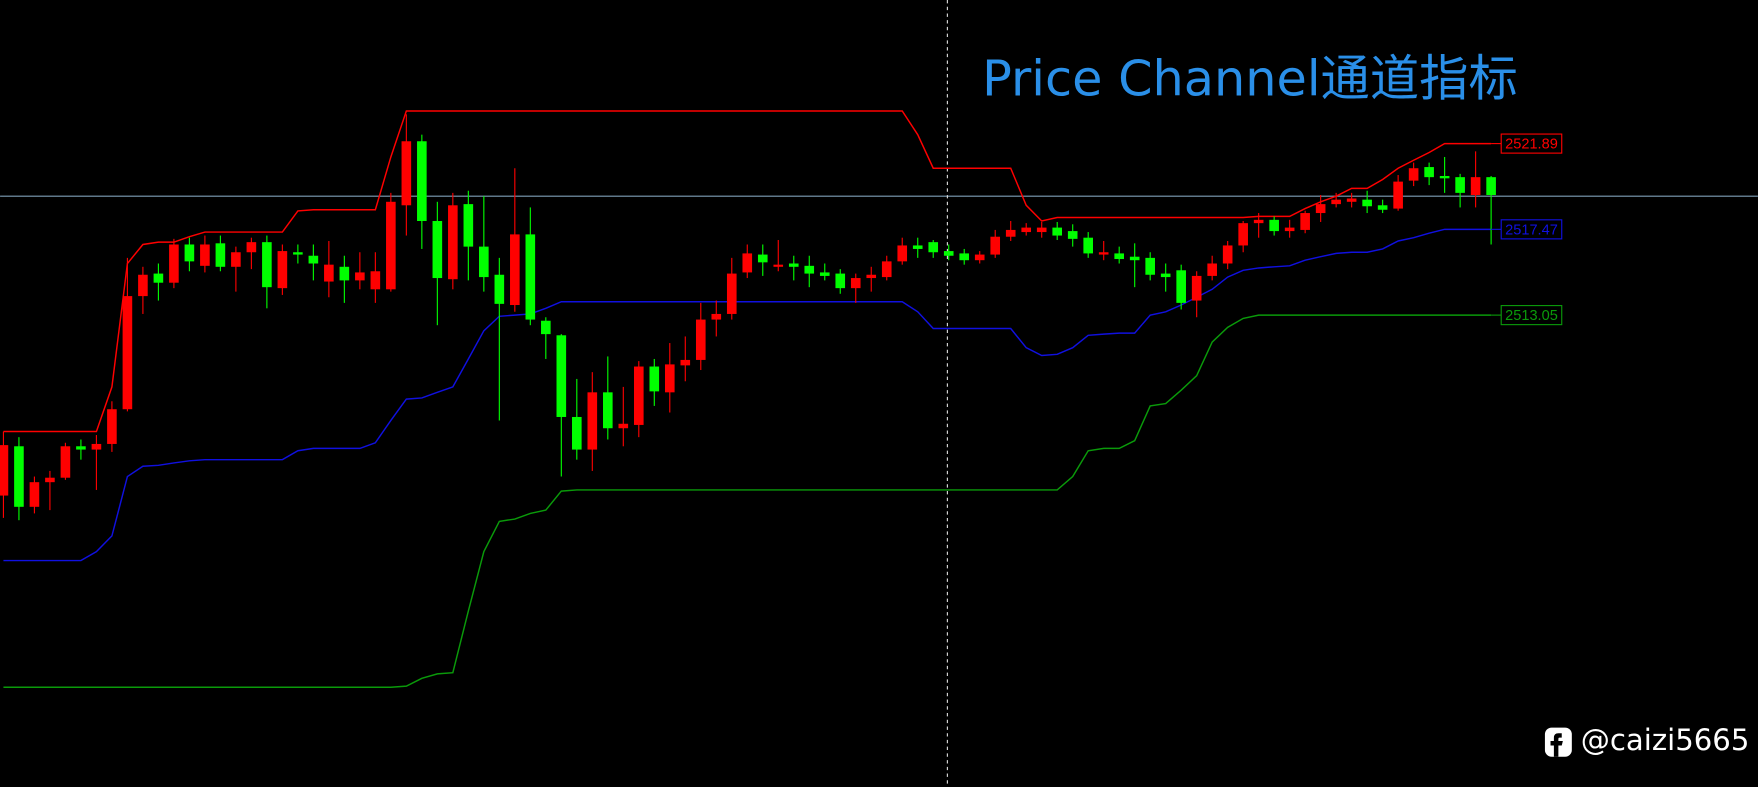  What do you see at coordinates (1250, 78) in the screenshot?
I see `chart-title: Price Channel通道指标` at bounding box center [1250, 78].